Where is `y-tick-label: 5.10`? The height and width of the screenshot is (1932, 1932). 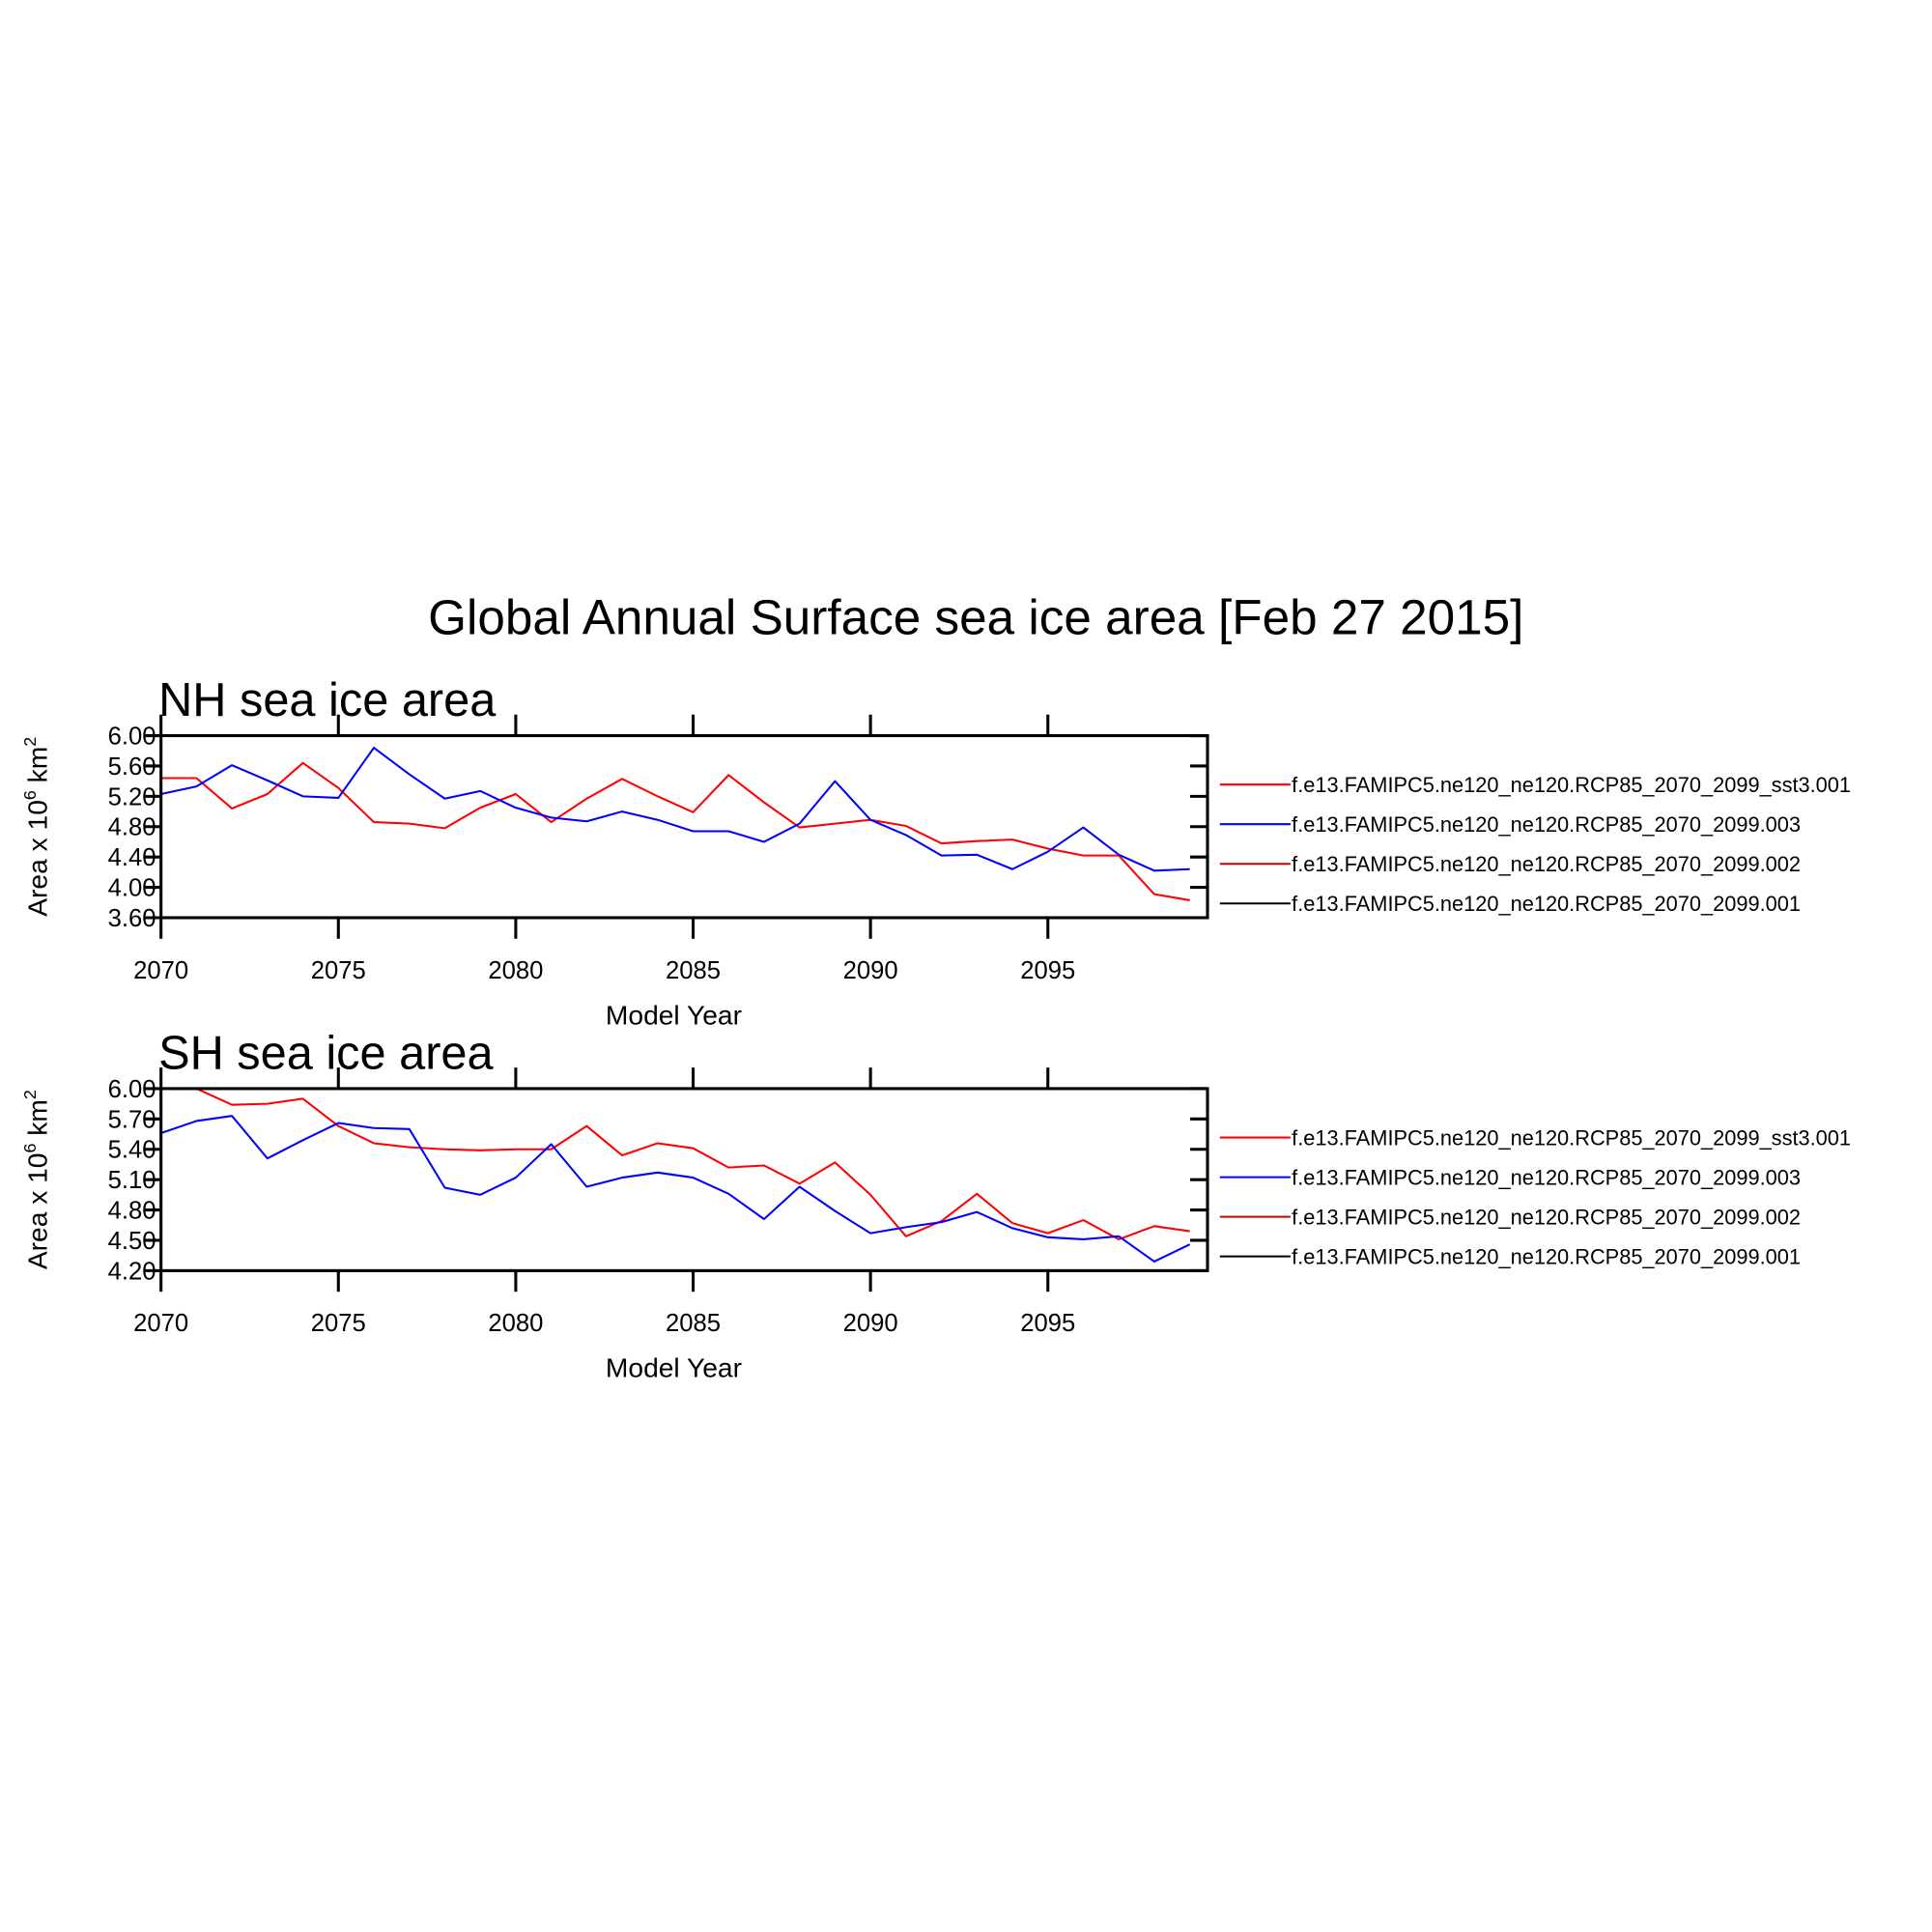 y-tick-label: 5.10 is located at coordinates (132, 1180).